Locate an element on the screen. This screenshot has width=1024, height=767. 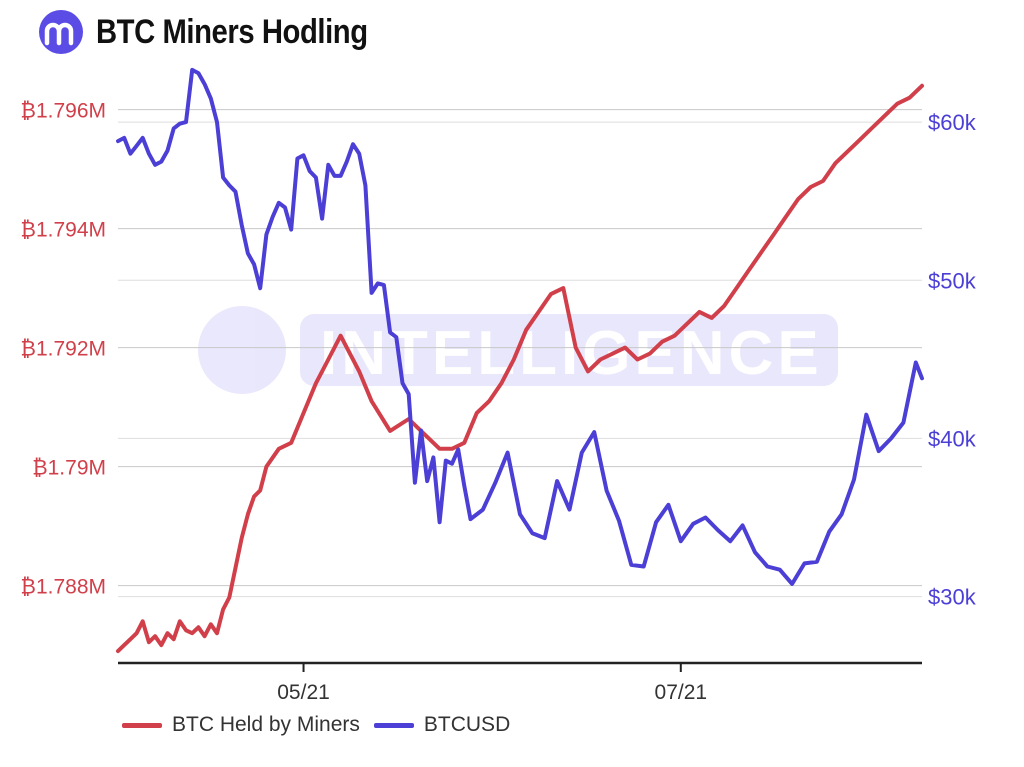
watermark: INTELLIGENCE is located at coordinates (518, 350).